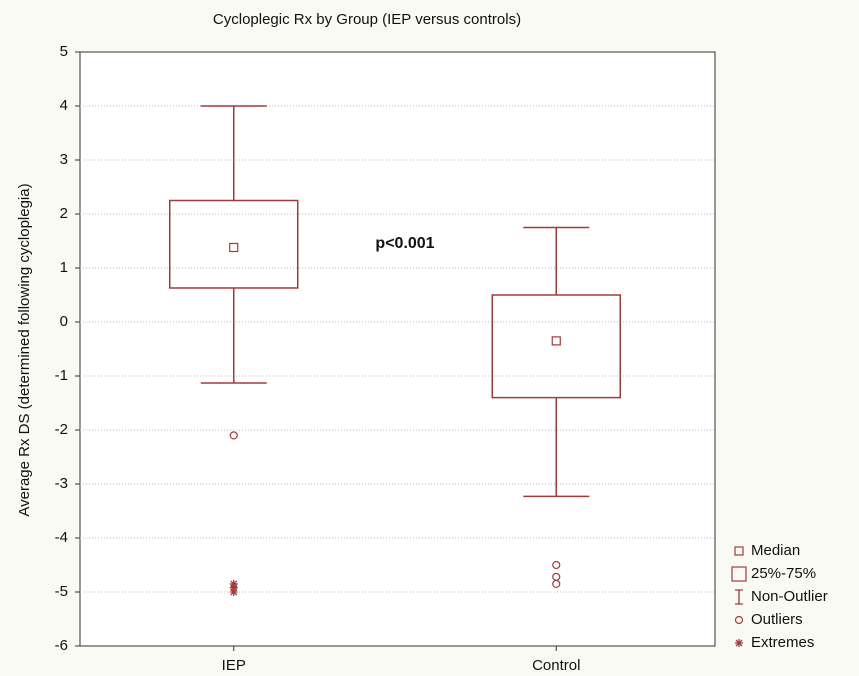 The width and height of the screenshot is (859, 676). Describe the element at coordinates (556, 665) in the screenshot. I see `x-tick-label: Control` at that location.